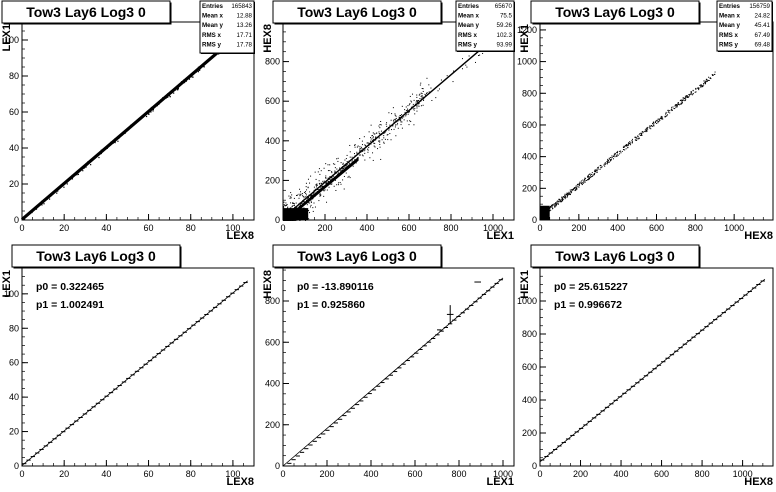 This screenshot has width=776, height=492. I want to click on axes: 0 200 400 600 800 1000 0 200 400 600 800, so click(390, 127).